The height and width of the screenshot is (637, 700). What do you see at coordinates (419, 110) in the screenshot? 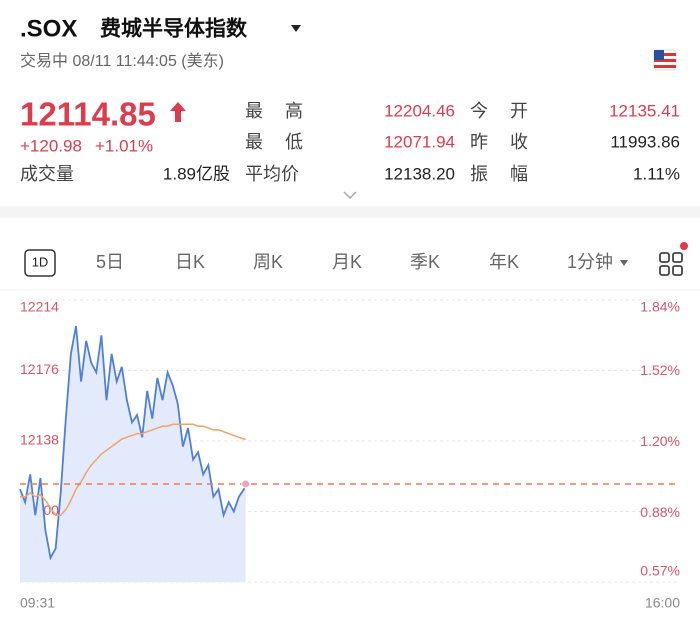
I see `stat-value: 12204.46` at bounding box center [419, 110].